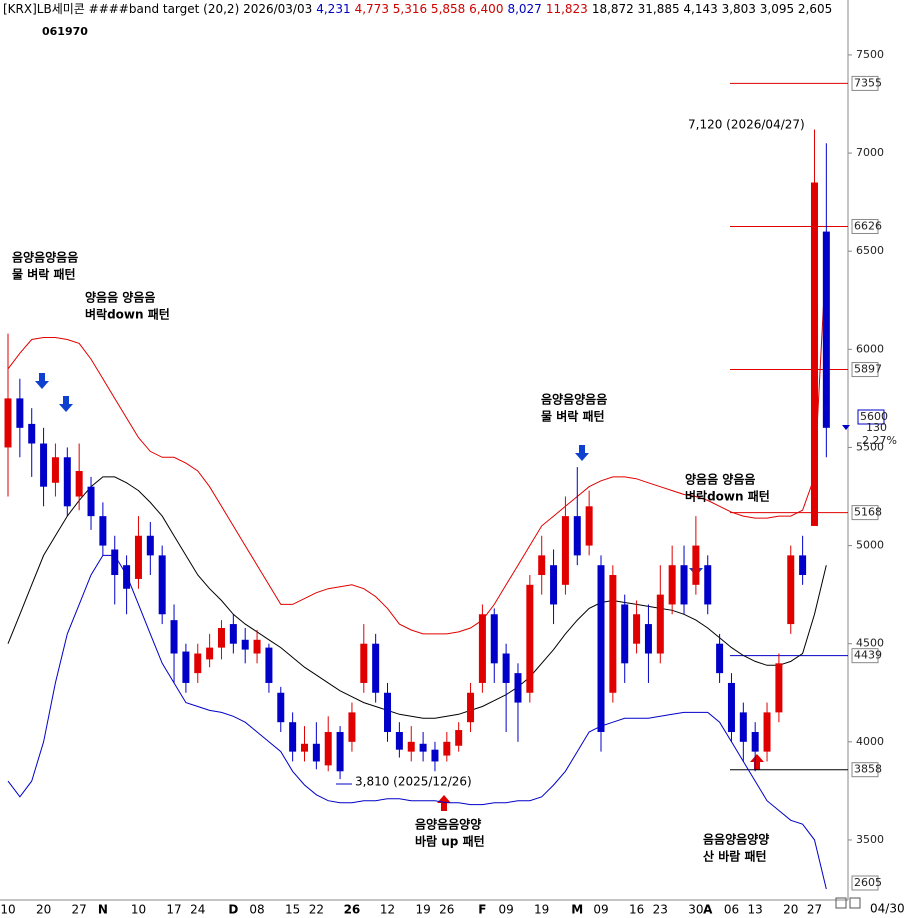  I want to click on pattern-annotation: 양음음 양음음, so click(720, 479).